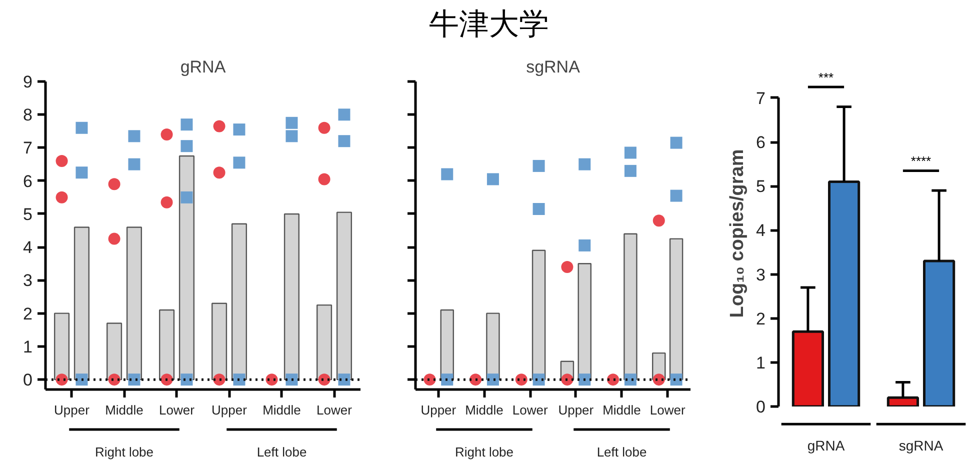 The width and height of the screenshot is (978, 465). Describe the element at coordinates (489, 25) in the screenshot. I see `text: 牛津大学` at that location.